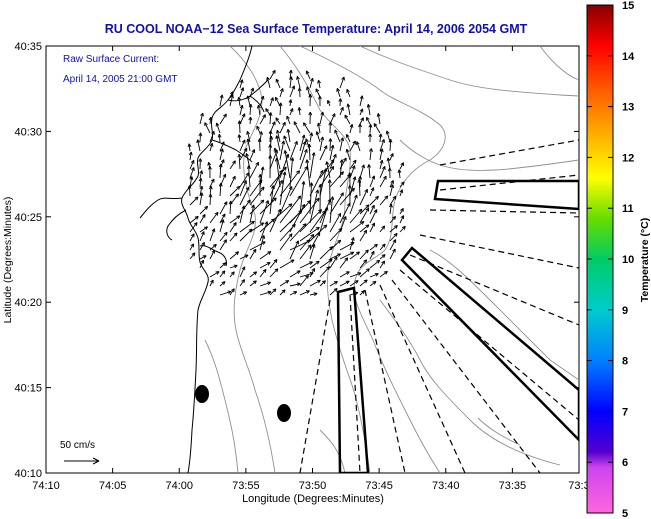 The width and height of the screenshot is (651, 519). I want to click on x-tick-label: 73:40, so click(446, 486).